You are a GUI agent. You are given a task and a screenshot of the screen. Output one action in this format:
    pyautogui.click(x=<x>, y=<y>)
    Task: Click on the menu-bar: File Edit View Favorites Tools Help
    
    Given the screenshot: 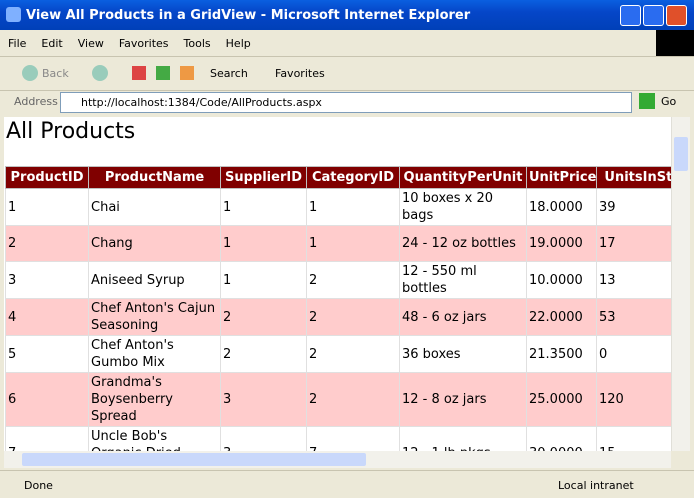 What is the action you would take?
    pyautogui.click(x=347, y=43)
    